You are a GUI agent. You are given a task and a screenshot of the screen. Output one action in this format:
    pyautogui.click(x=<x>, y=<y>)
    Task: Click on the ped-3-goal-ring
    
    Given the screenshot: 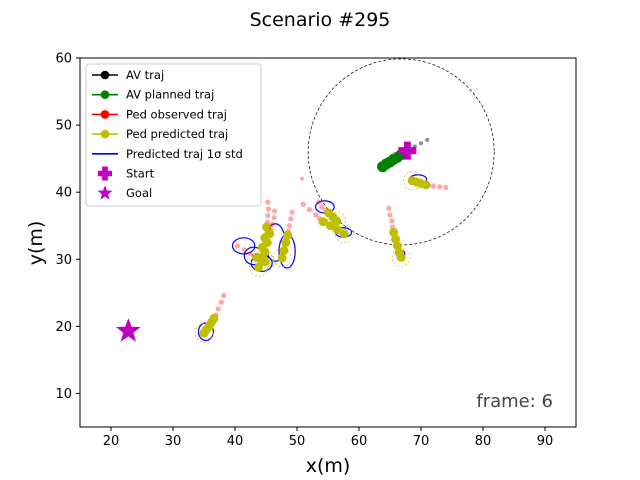 What is the action you would take?
    pyautogui.click(x=263, y=259)
    